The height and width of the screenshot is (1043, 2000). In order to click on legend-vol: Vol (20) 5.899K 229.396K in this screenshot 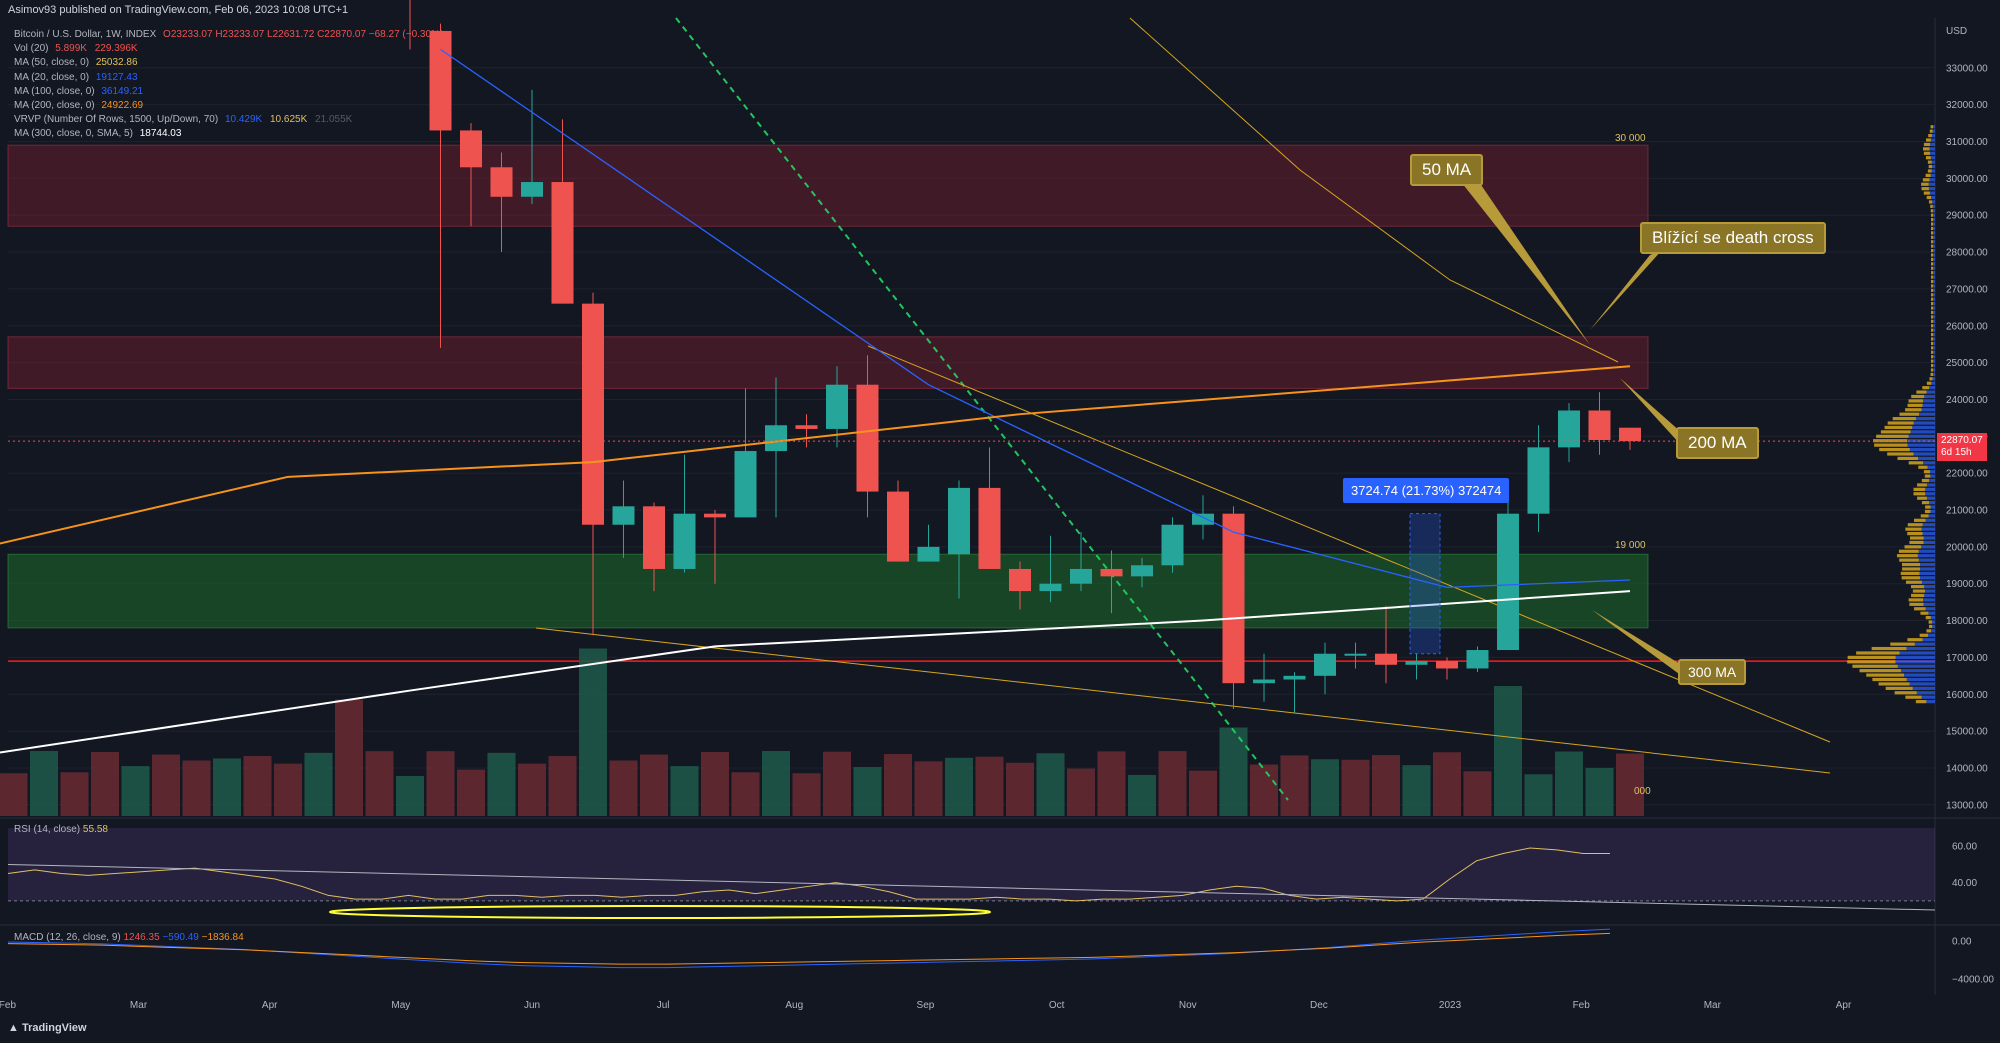, I will do `click(76, 49)`.